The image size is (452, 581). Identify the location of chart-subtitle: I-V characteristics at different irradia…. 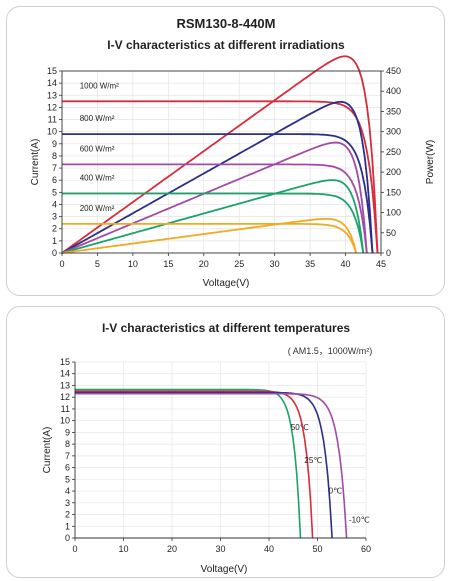
(226, 45).